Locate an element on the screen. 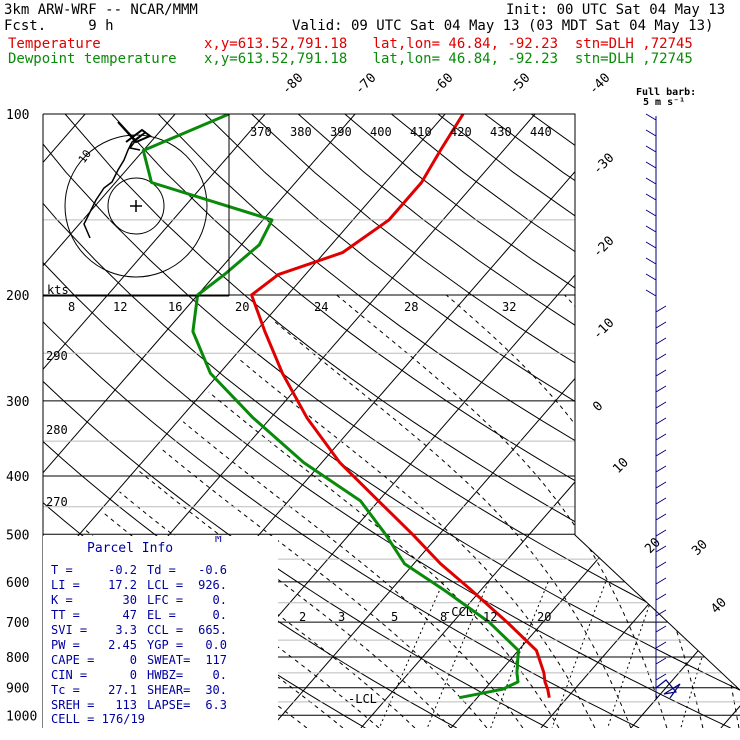 The width and height of the screenshot is (740, 740). parcel-field-label: Tc = is located at coordinates (65, 690).